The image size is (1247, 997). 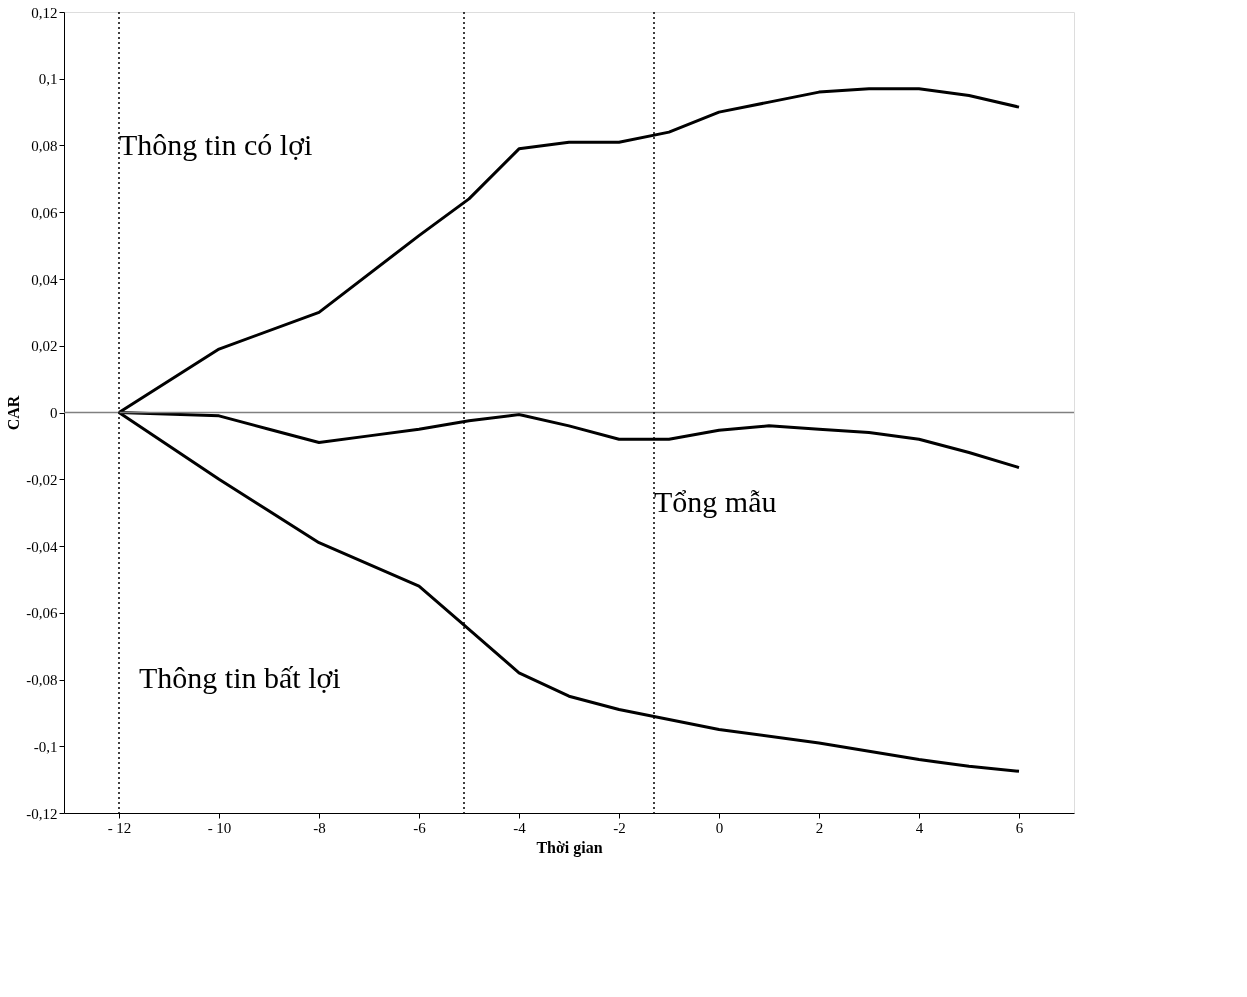 What do you see at coordinates (1019, 827) in the screenshot?
I see `x-tick-label: 6` at bounding box center [1019, 827].